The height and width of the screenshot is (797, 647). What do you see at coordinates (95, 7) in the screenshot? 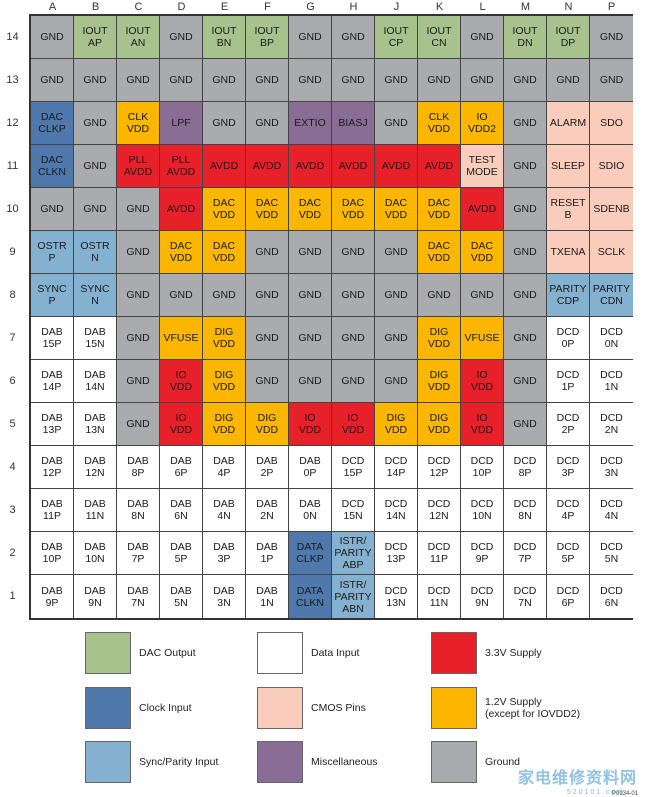
I see `column-label: B` at bounding box center [95, 7].